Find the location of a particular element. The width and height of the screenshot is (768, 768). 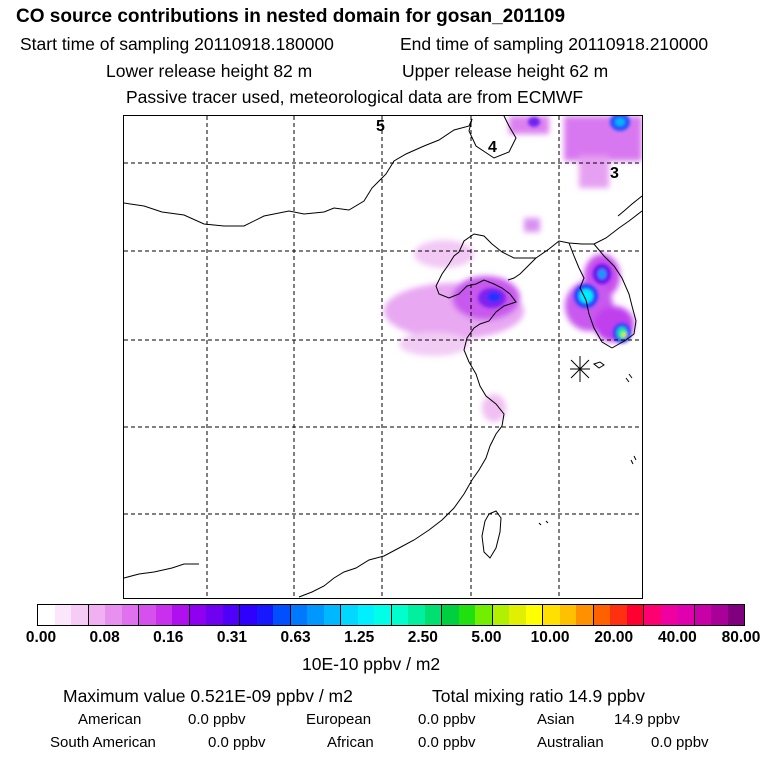

asian-label: Asian is located at coordinates (556, 719).